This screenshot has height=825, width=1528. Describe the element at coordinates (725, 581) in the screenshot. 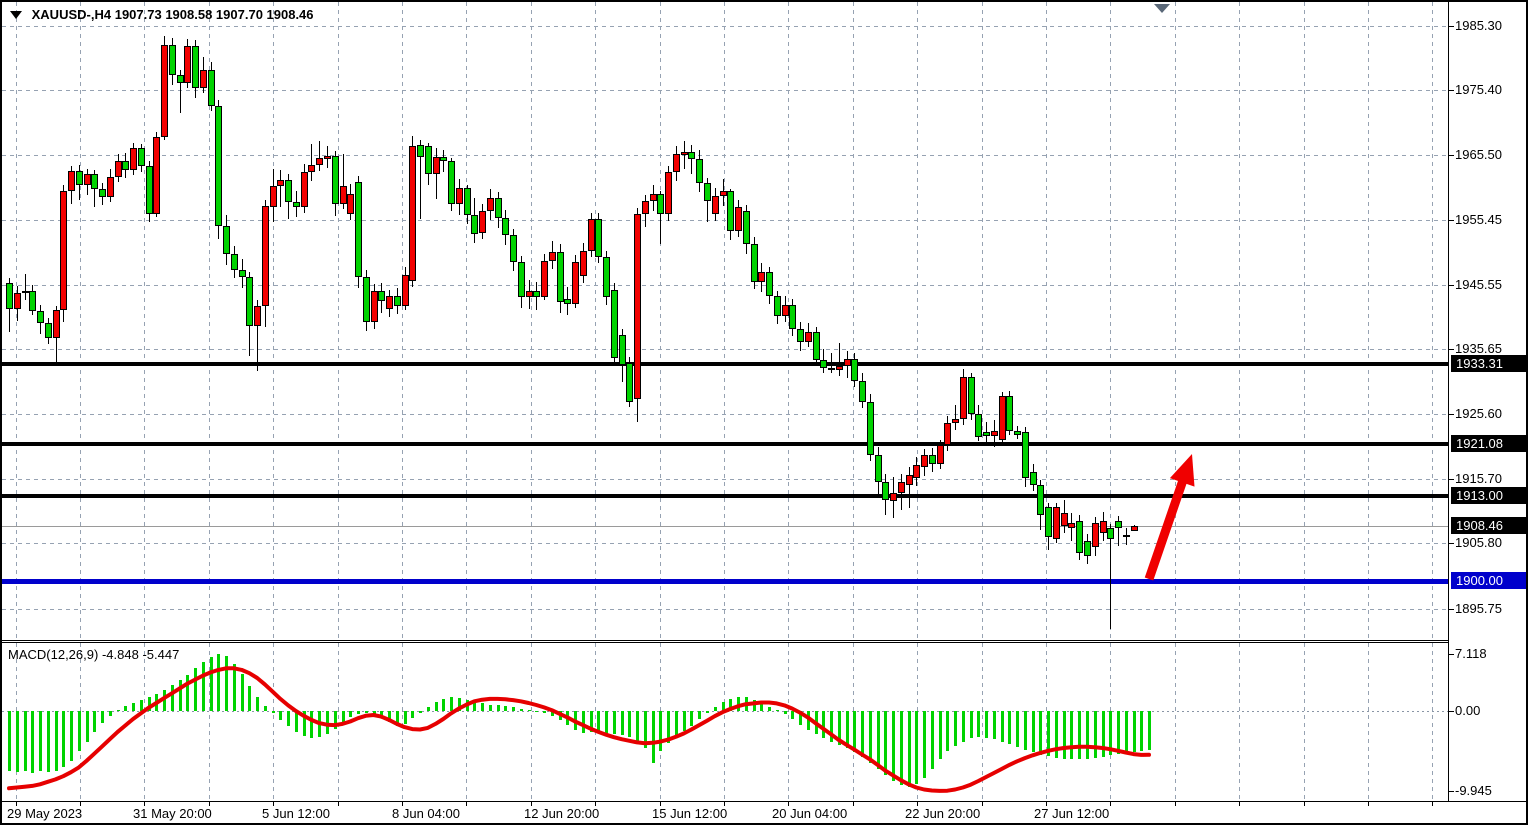

I see `support-1900.00` at that location.